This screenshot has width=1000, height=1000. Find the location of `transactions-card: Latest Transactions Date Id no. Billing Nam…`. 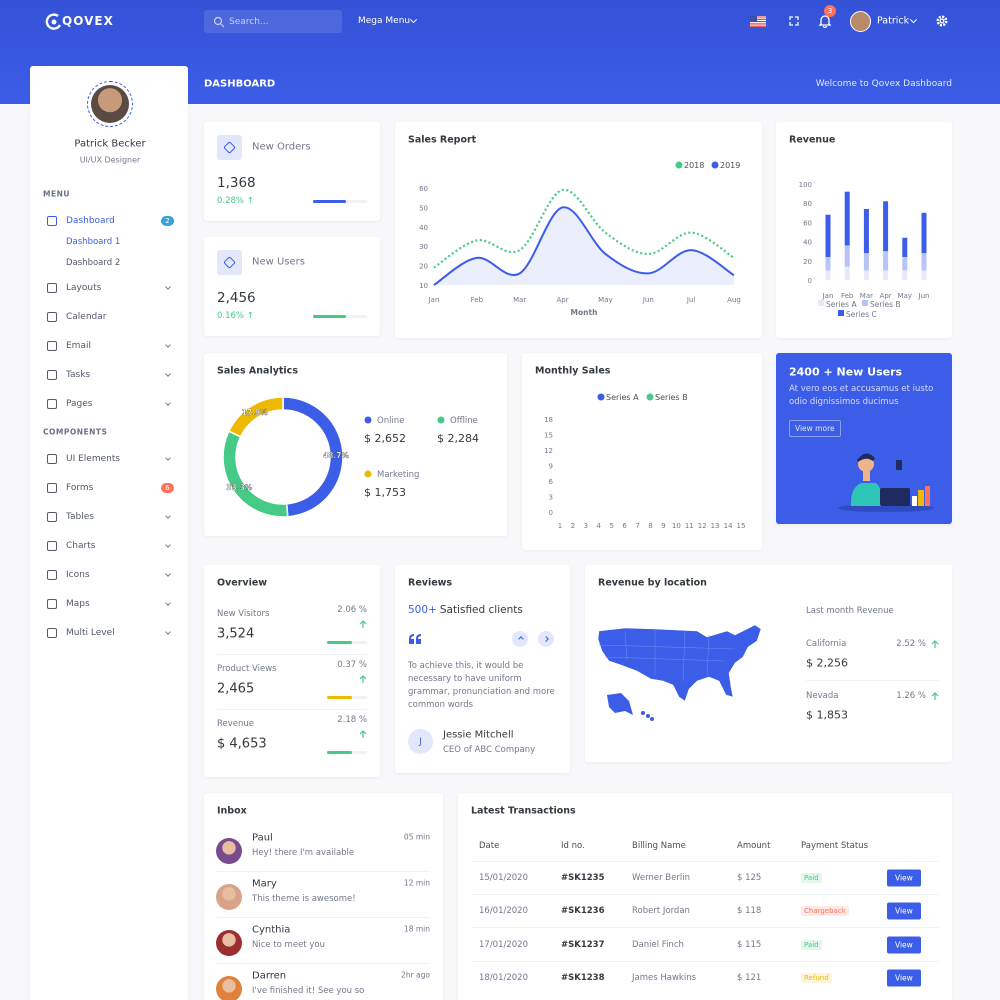

transactions-card: Latest Transactions Date Id no. Billing Nam… is located at coordinates (705, 896).